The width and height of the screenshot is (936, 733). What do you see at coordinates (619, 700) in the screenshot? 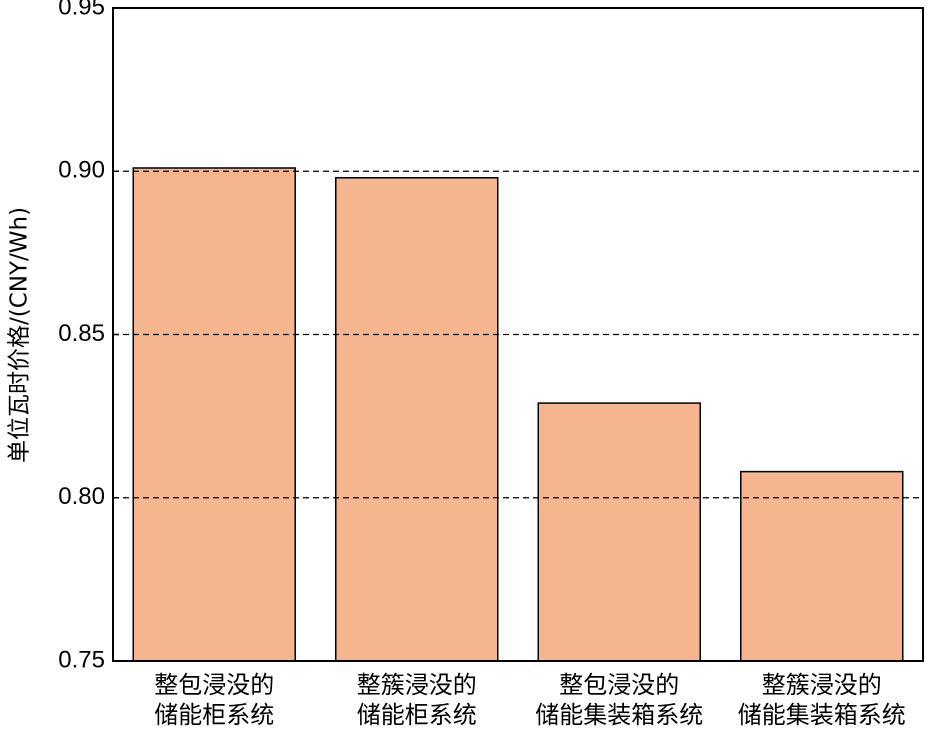
I see `x-tick-label: 整包浸没的 储能集装箱系统` at bounding box center [619, 700].